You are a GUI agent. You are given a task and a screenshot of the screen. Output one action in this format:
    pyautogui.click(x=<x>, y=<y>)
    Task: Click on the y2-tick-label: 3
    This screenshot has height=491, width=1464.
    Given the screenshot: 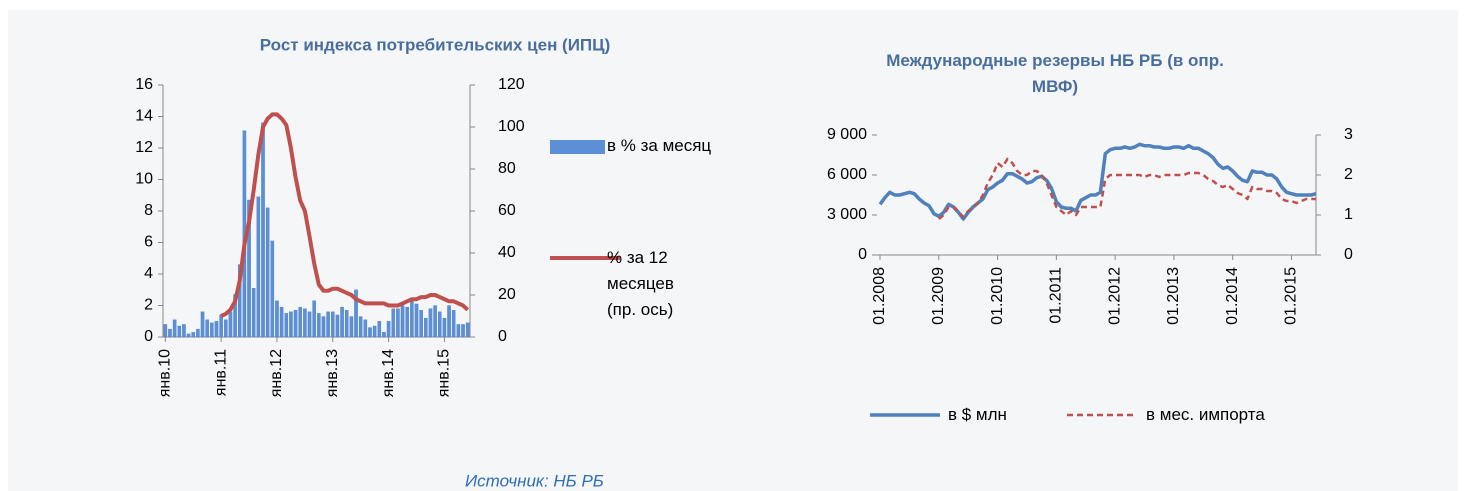 What is the action you would take?
    pyautogui.click(x=1348, y=134)
    